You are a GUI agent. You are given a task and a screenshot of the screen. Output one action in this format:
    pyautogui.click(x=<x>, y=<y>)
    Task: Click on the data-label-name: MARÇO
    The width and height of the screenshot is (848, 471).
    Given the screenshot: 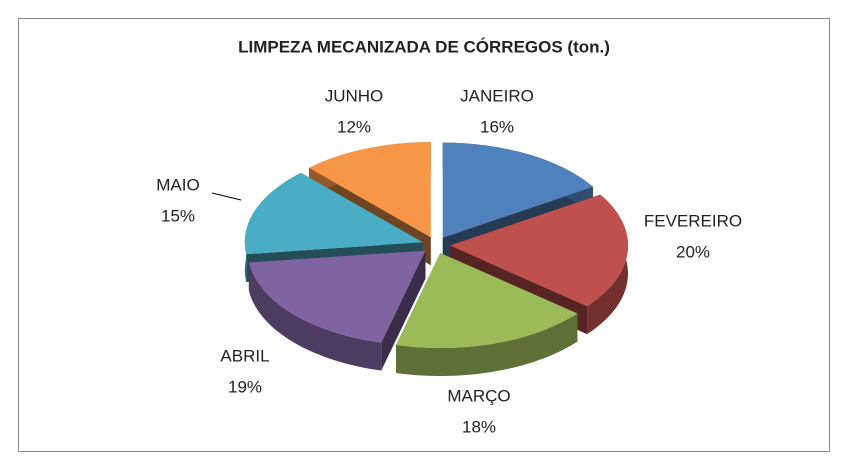 What is the action you would take?
    pyautogui.click(x=478, y=395)
    